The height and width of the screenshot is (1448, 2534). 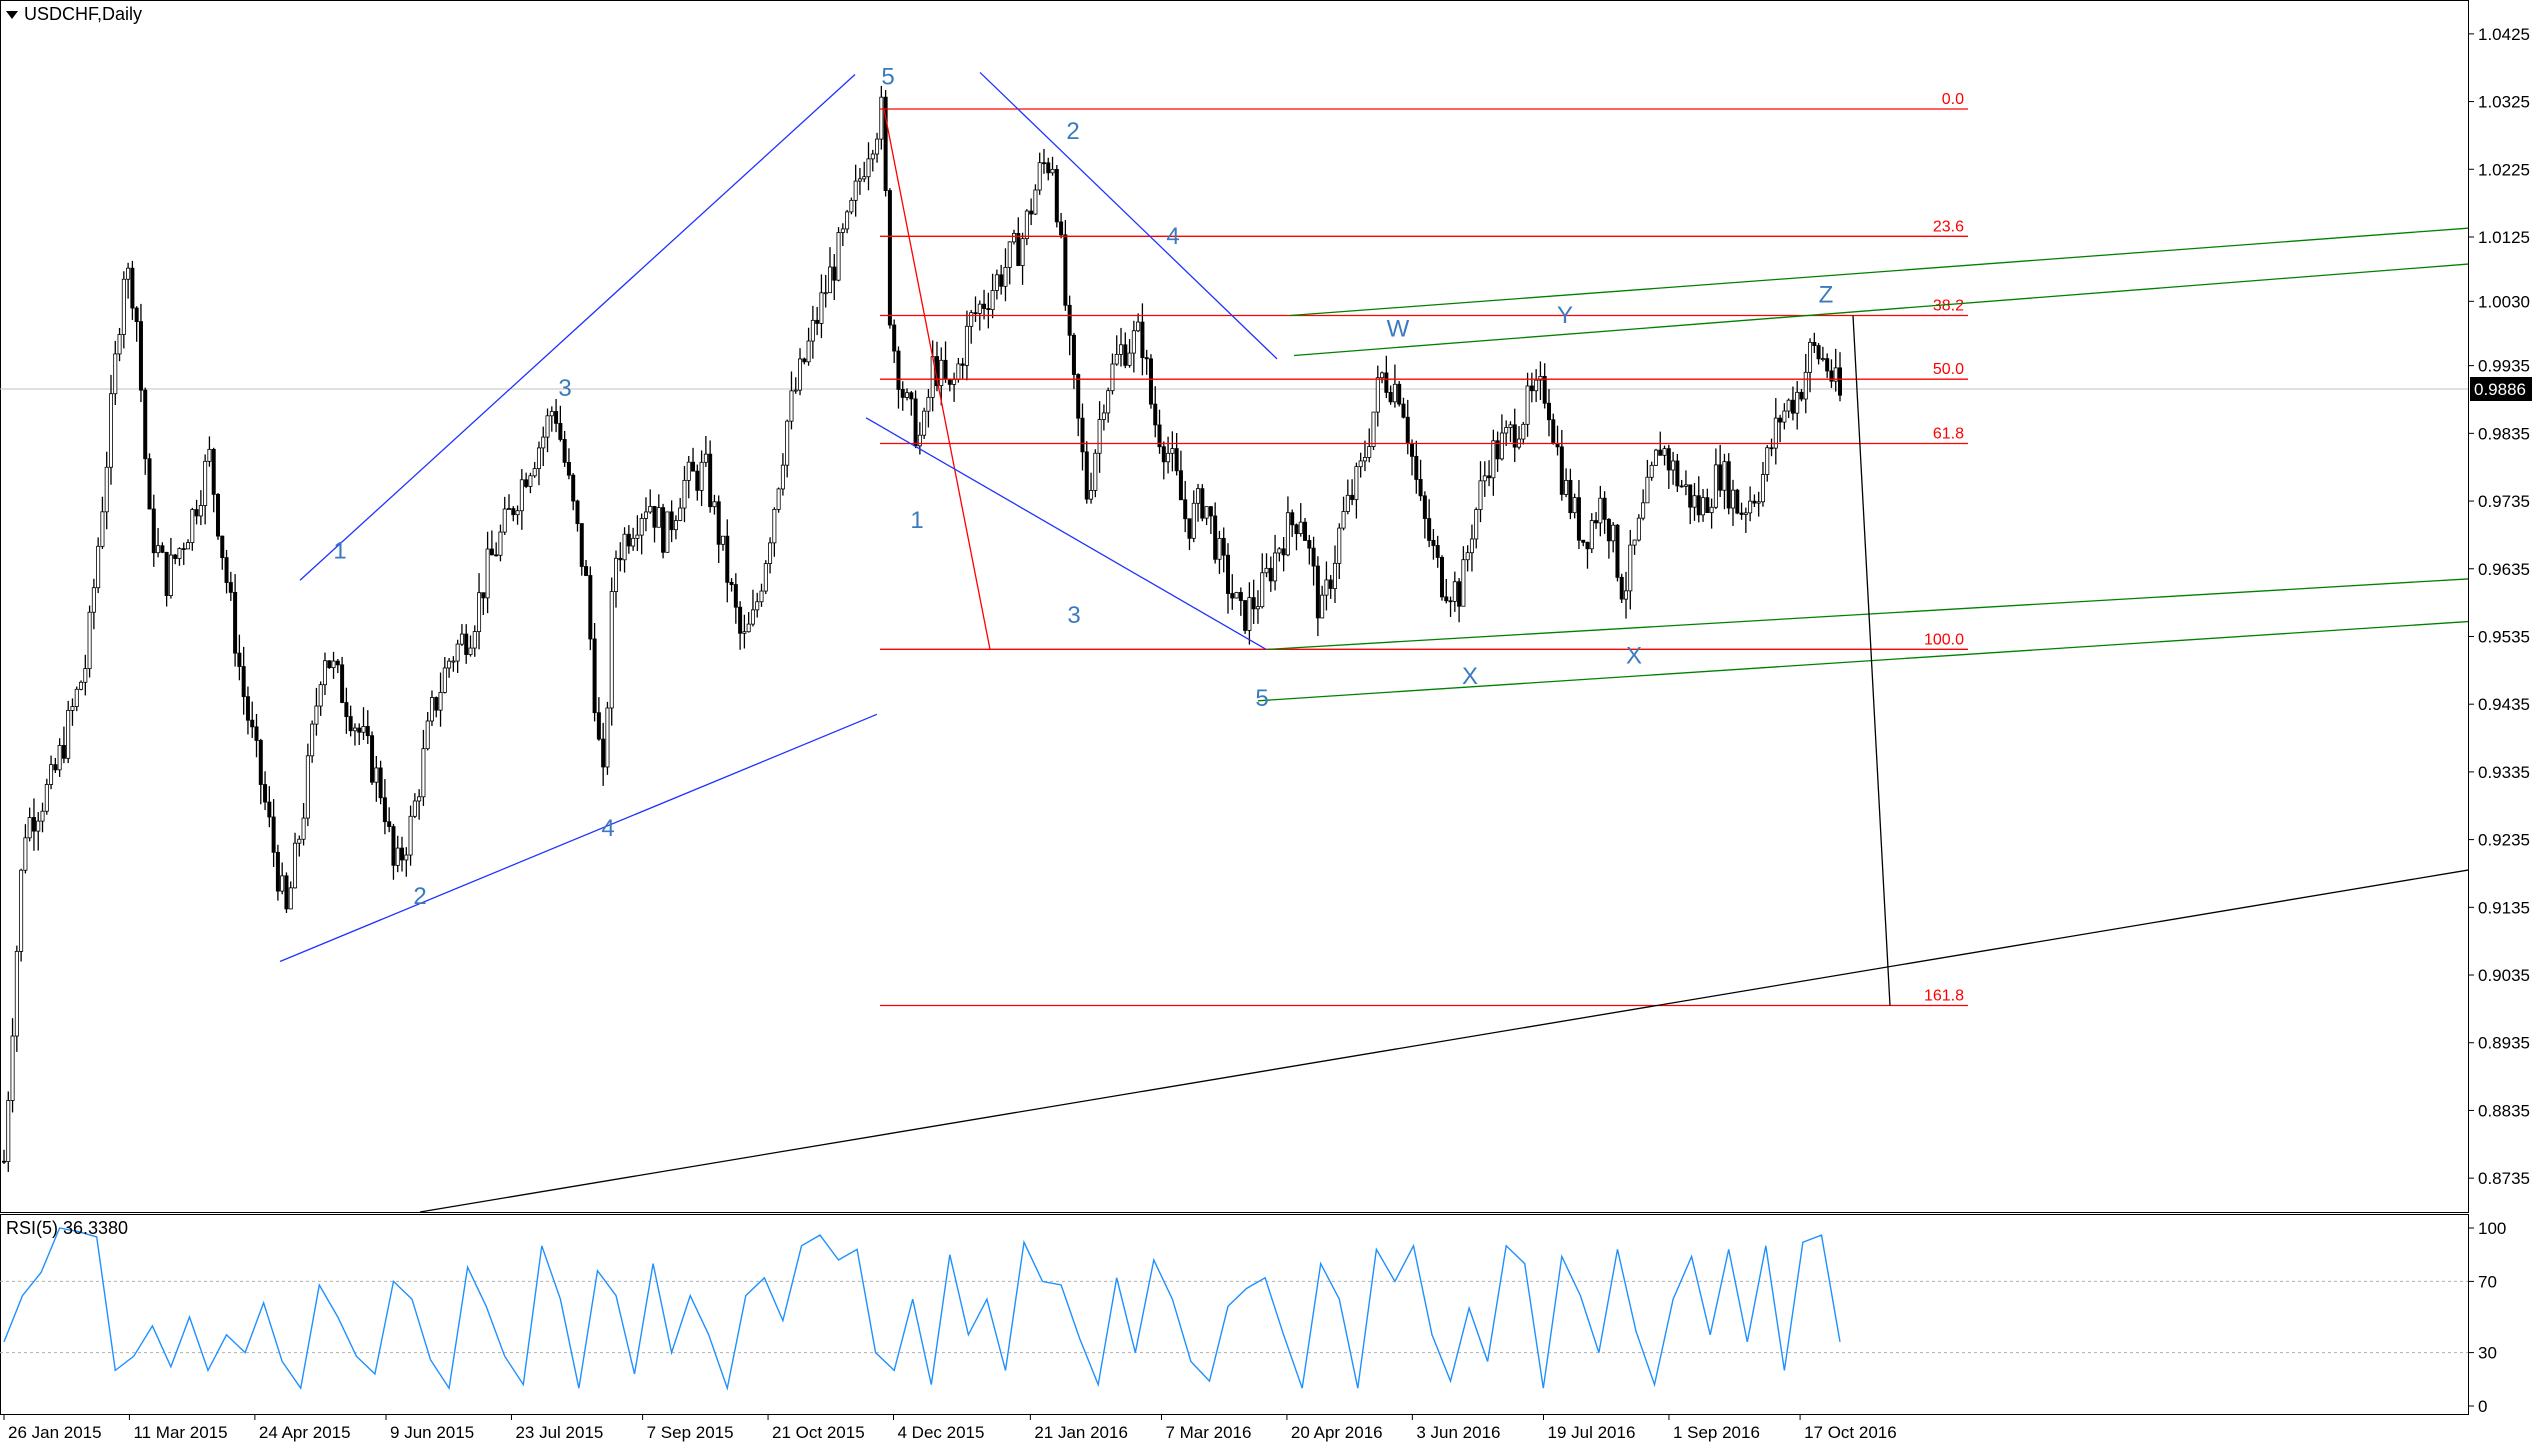 I want to click on time-tick-label: 7 Sep 2015, so click(x=690, y=1432).